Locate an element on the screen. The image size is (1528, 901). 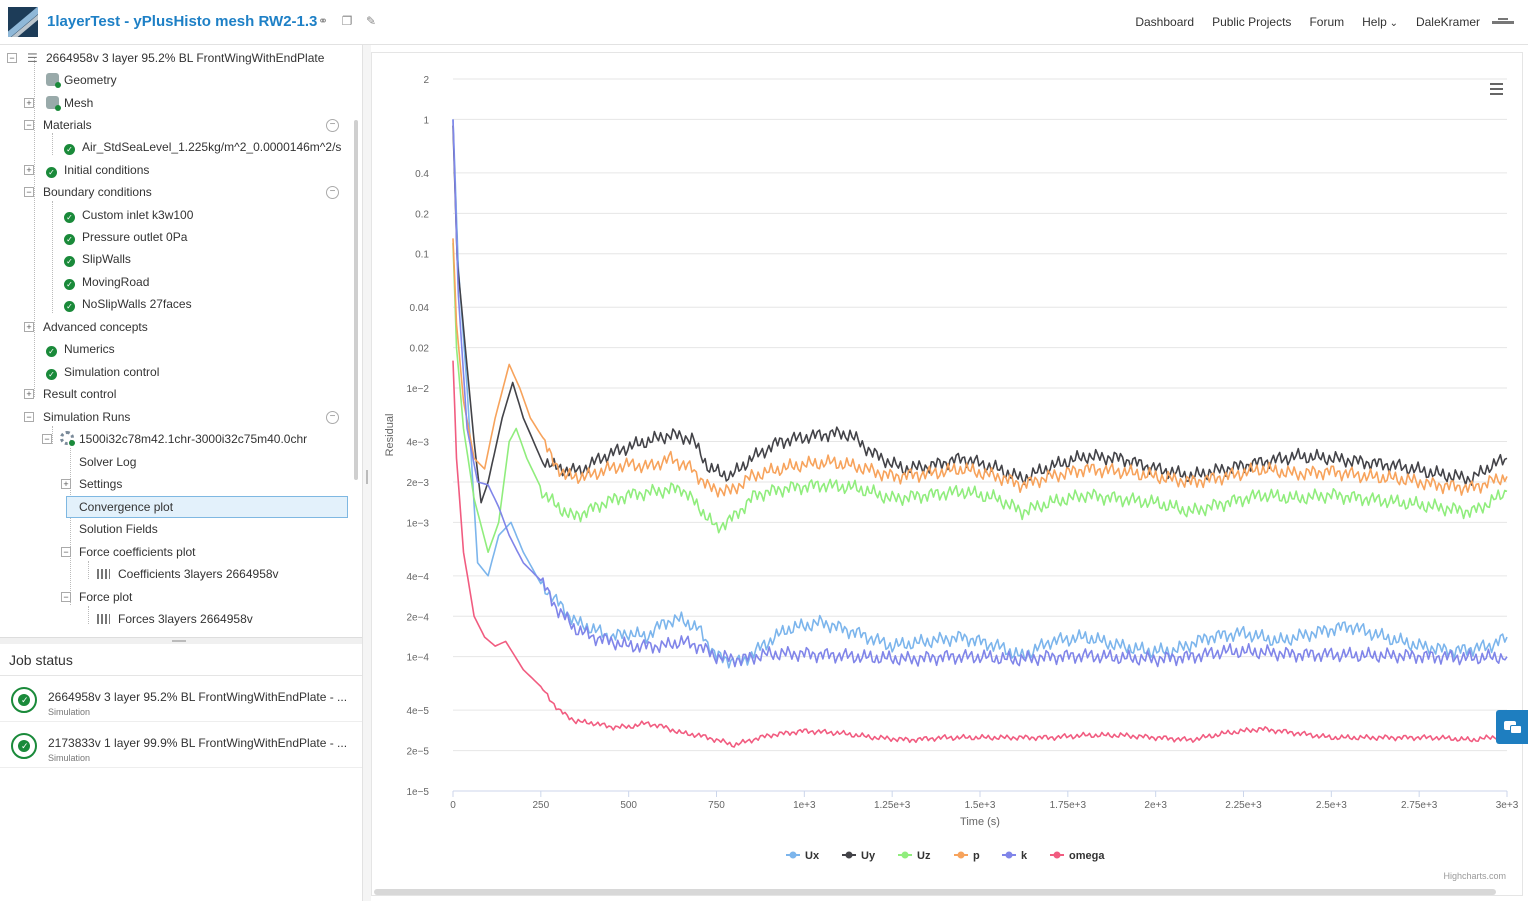
tree-item-geometry: Geometry is located at coordinates (81, 80).